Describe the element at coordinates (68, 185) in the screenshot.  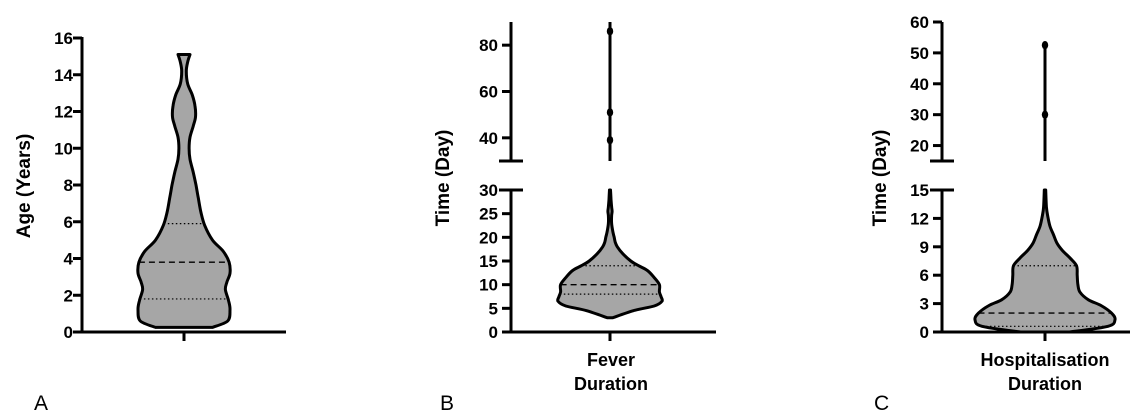
I see `y-tick-label: 8` at that location.